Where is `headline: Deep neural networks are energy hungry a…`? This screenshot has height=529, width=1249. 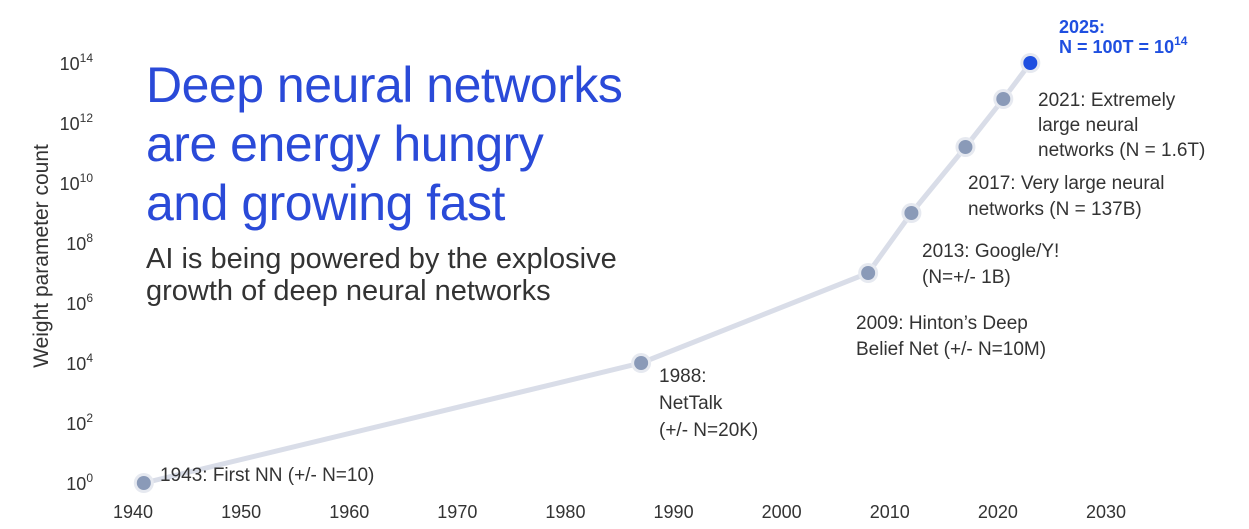
headline: Deep neural networks are energy hungry a… is located at coordinates (384, 144).